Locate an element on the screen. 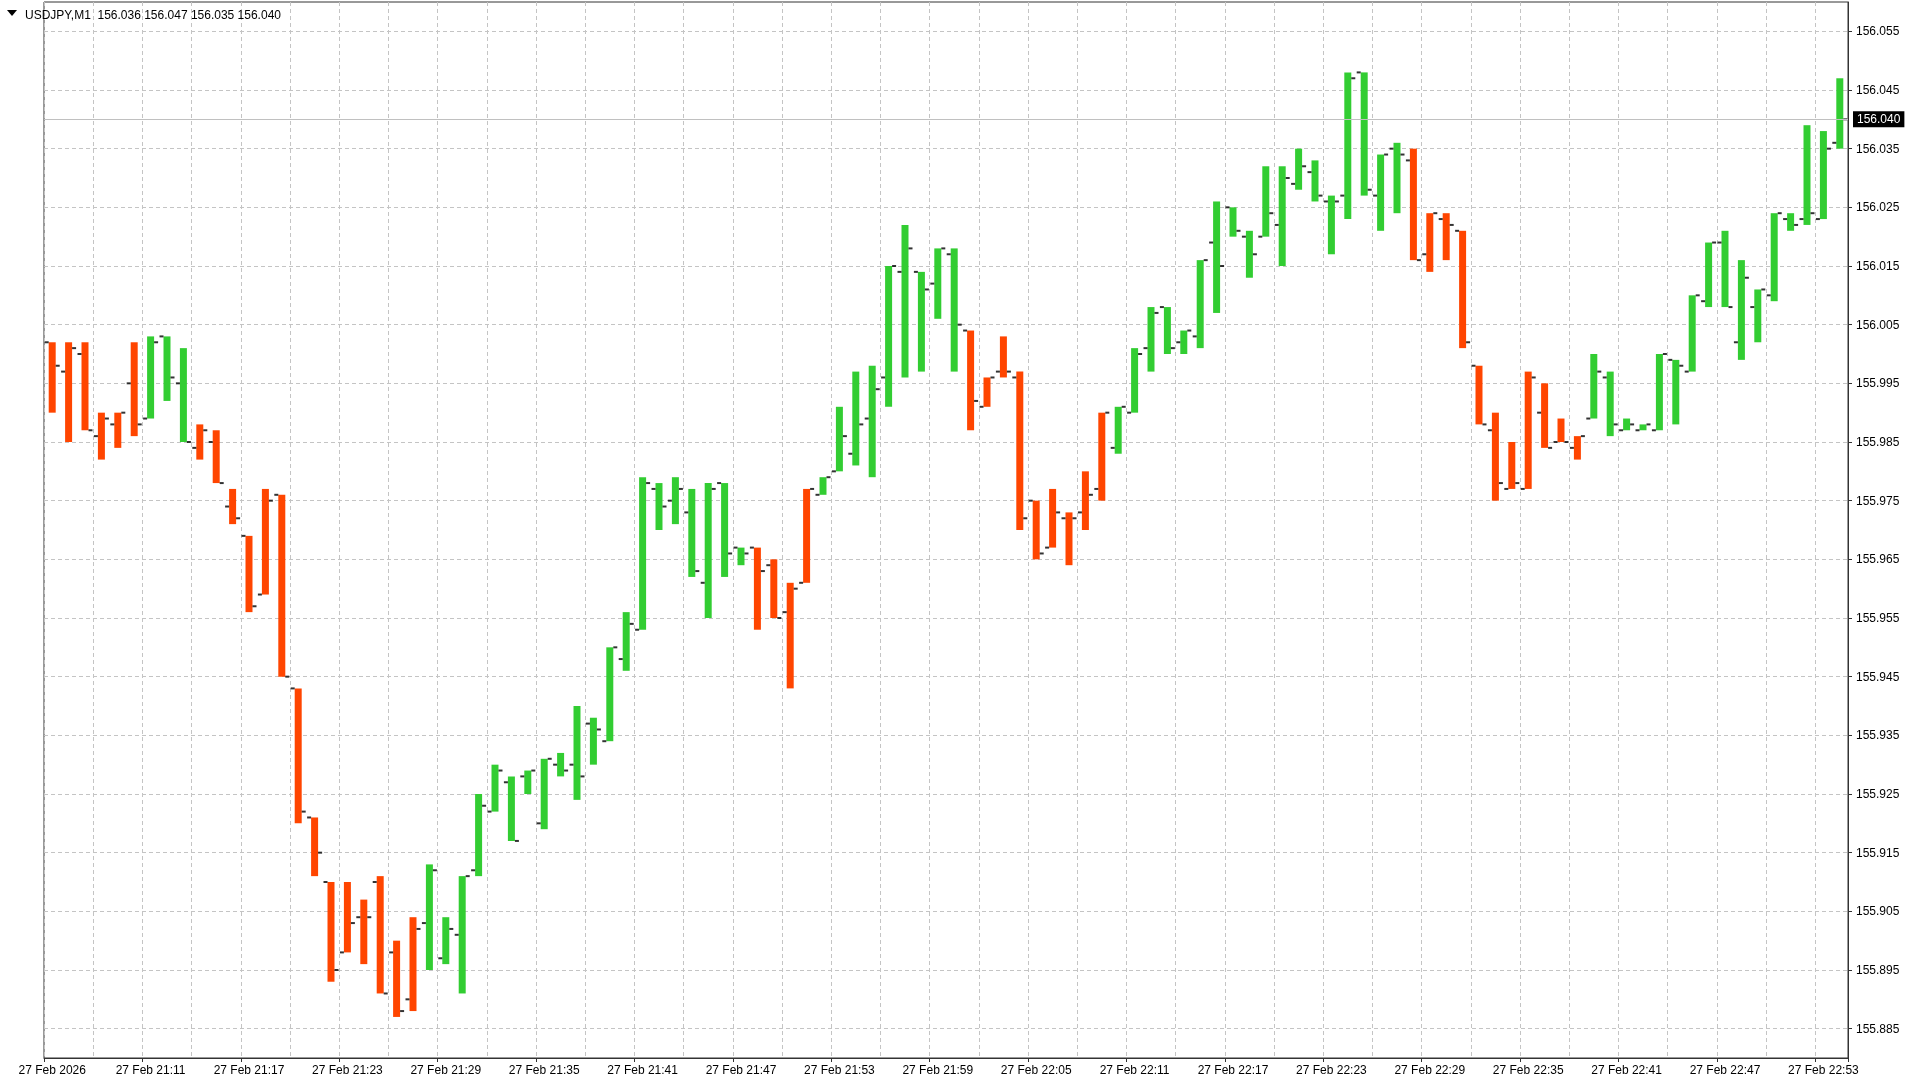  y-tick-label: 155.955 is located at coordinates (1878, 618).